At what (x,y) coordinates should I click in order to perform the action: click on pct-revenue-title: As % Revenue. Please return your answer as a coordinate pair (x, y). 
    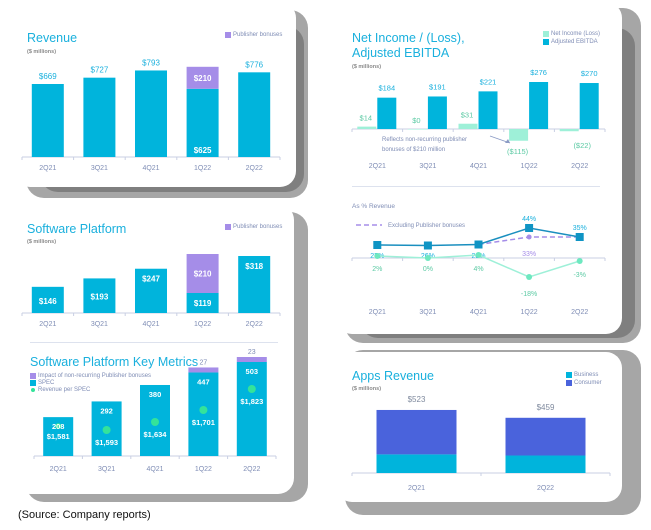
    Looking at the image, I should click on (373, 206).